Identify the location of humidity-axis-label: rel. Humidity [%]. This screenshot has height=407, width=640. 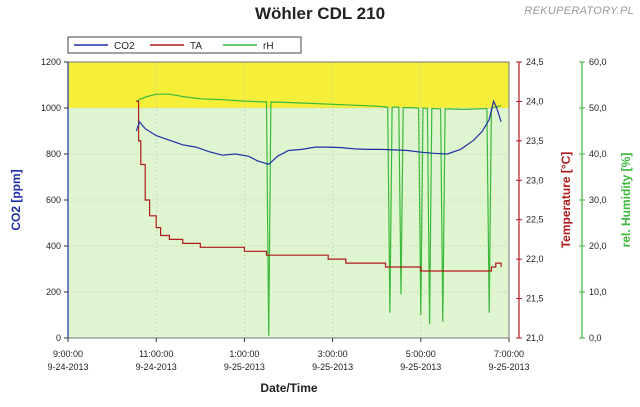
(626, 200).